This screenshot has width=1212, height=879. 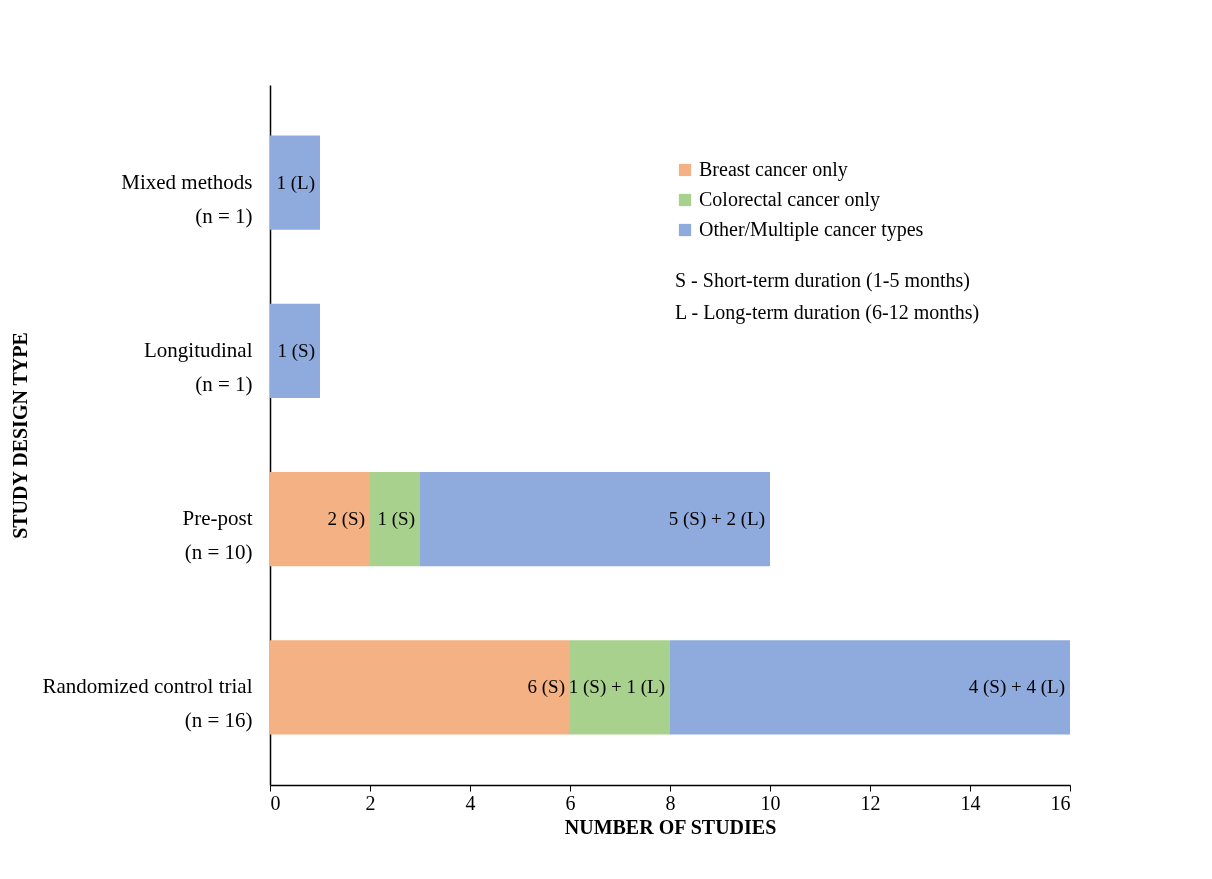 I want to click on x-tick-label: 0, so click(x=275, y=802).